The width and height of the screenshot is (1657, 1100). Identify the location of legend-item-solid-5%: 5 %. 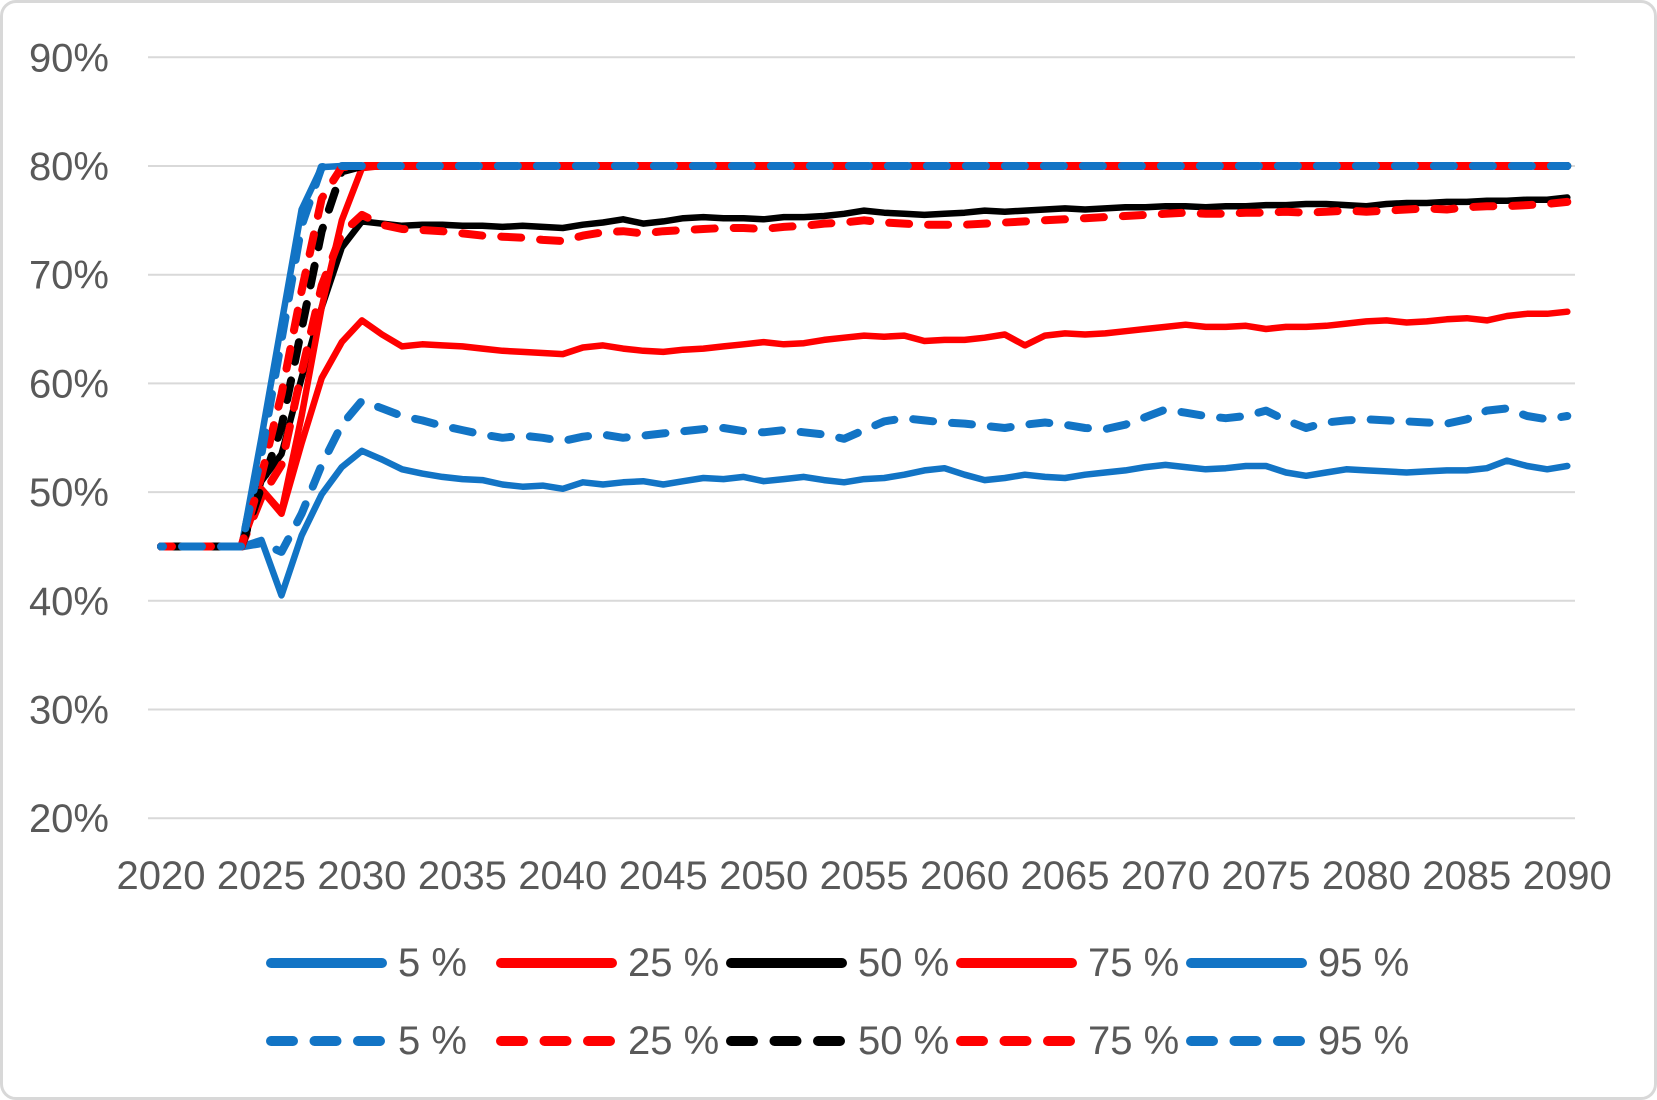
(380, 963).